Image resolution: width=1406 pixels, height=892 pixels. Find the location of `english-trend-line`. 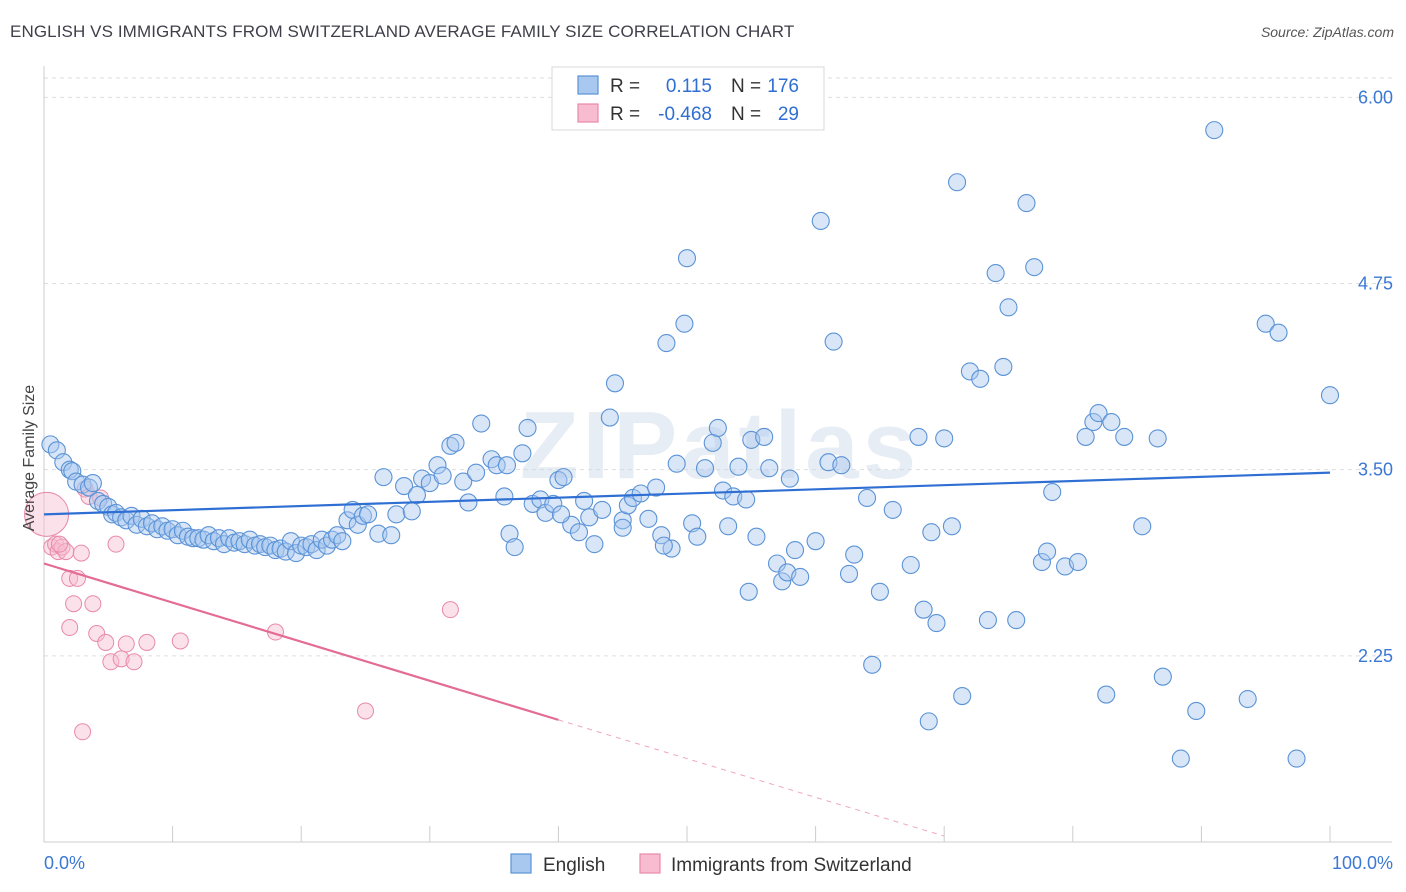

english-trend-line is located at coordinates (687, 493).